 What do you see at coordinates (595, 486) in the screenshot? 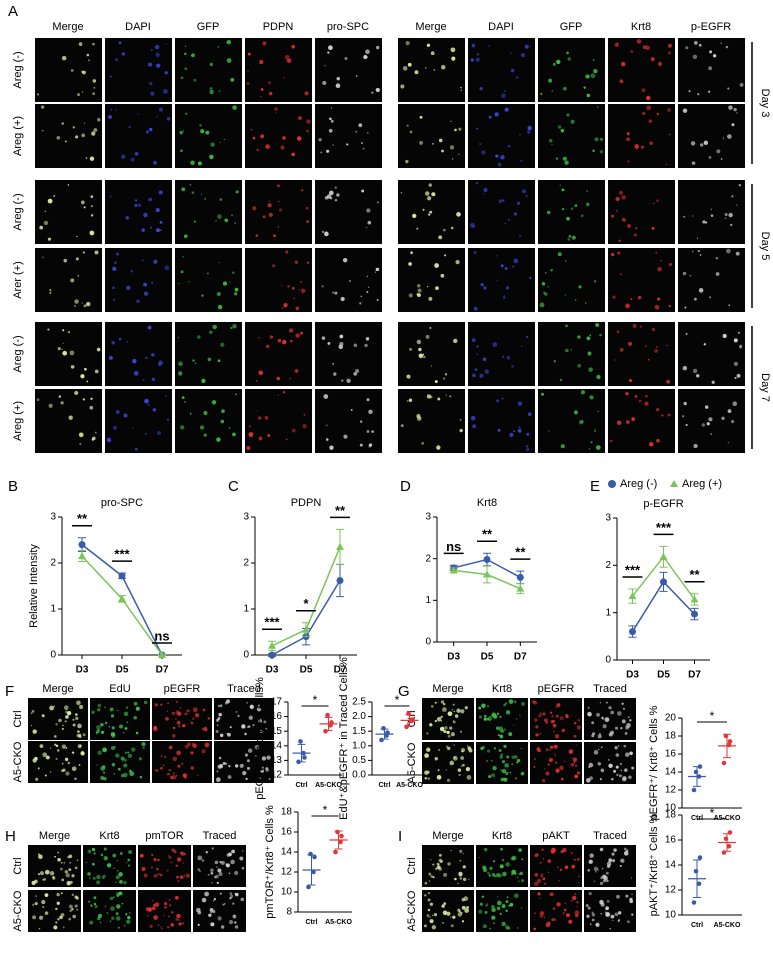
I see `panel-letter: E` at bounding box center [595, 486].